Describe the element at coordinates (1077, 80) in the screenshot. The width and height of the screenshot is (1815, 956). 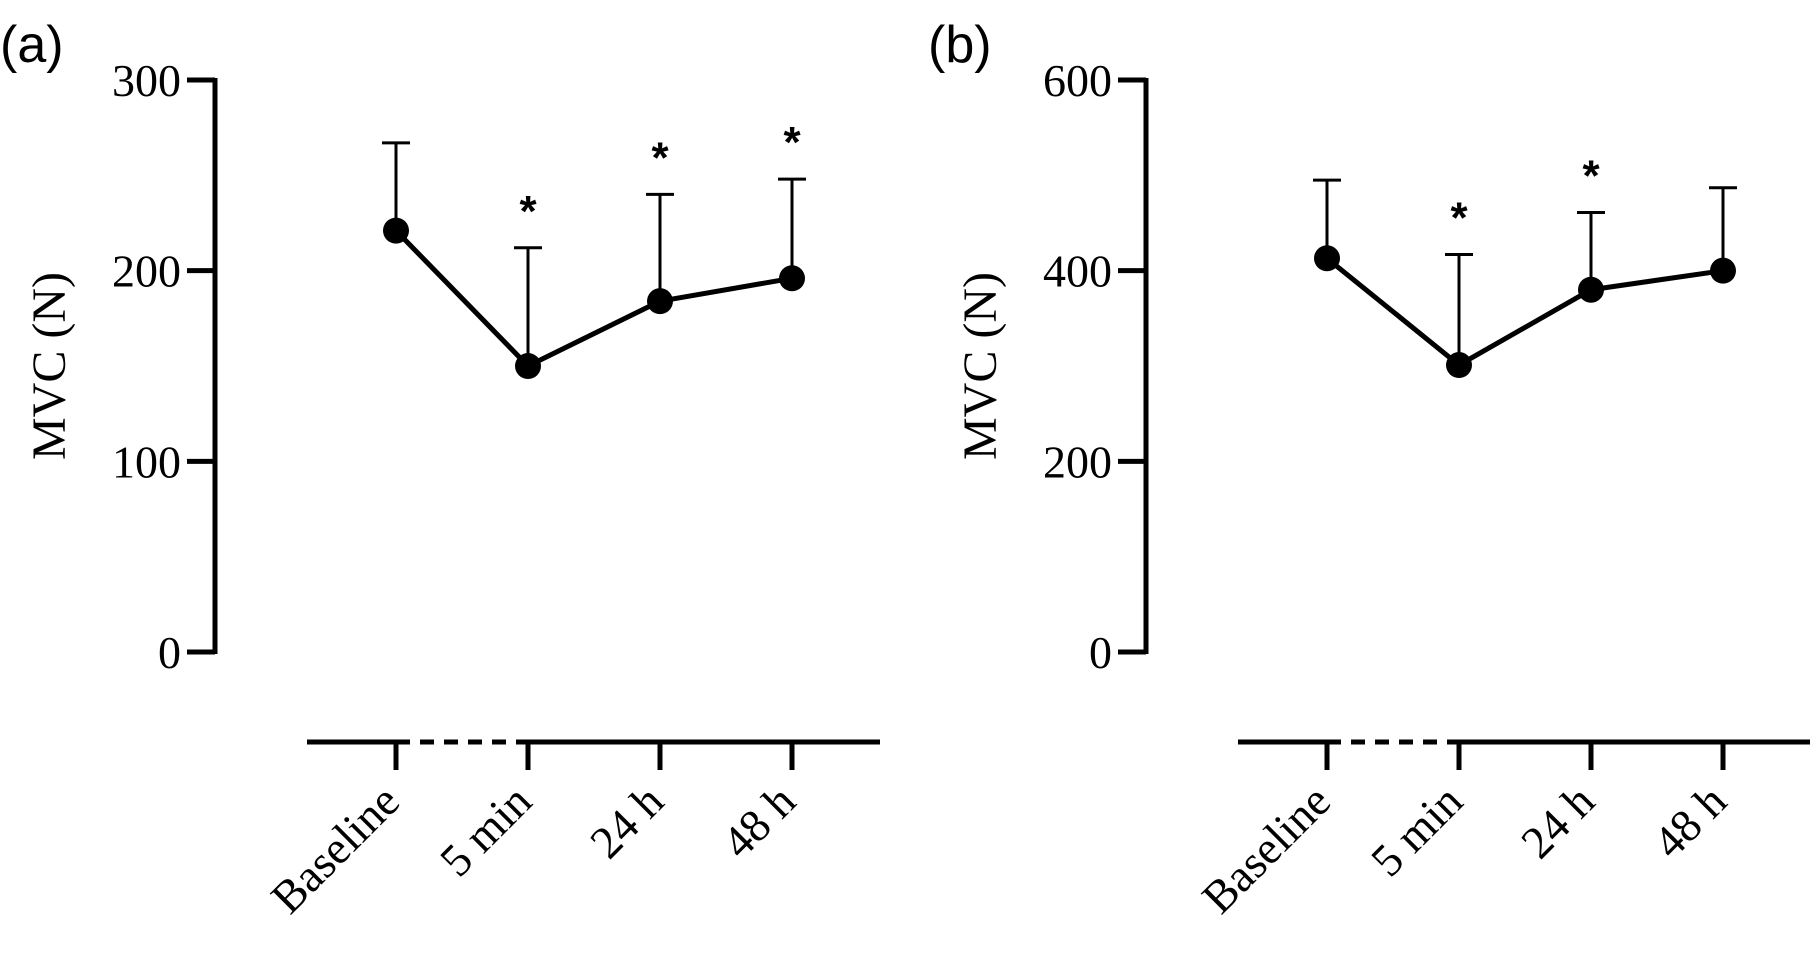
I see `y-tick-label: 600` at that location.